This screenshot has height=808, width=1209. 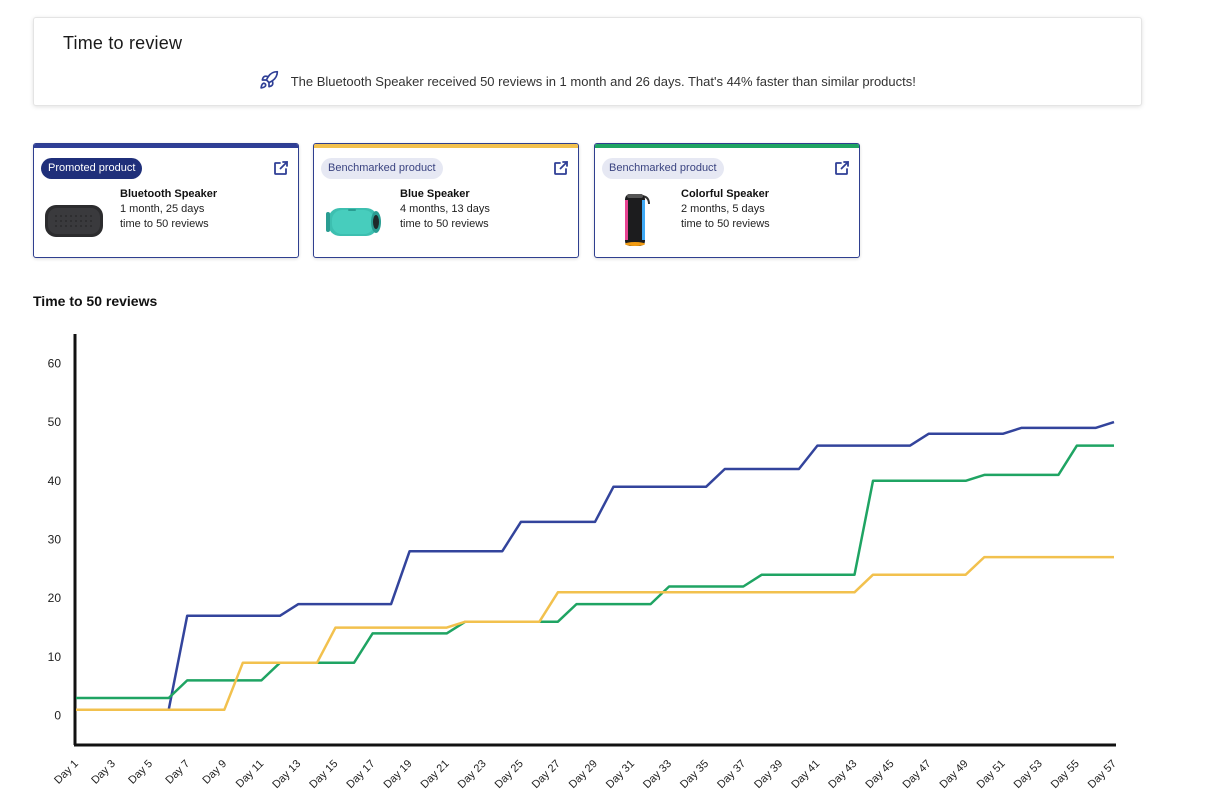 What do you see at coordinates (637, 220) in the screenshot?
I see `product-image-colorful-speaker` at bounding box center [637, 220].